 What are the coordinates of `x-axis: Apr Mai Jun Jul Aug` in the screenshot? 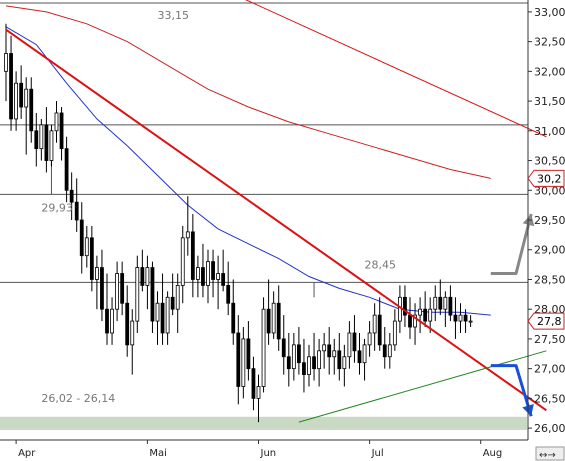 It's located at (264, 449).